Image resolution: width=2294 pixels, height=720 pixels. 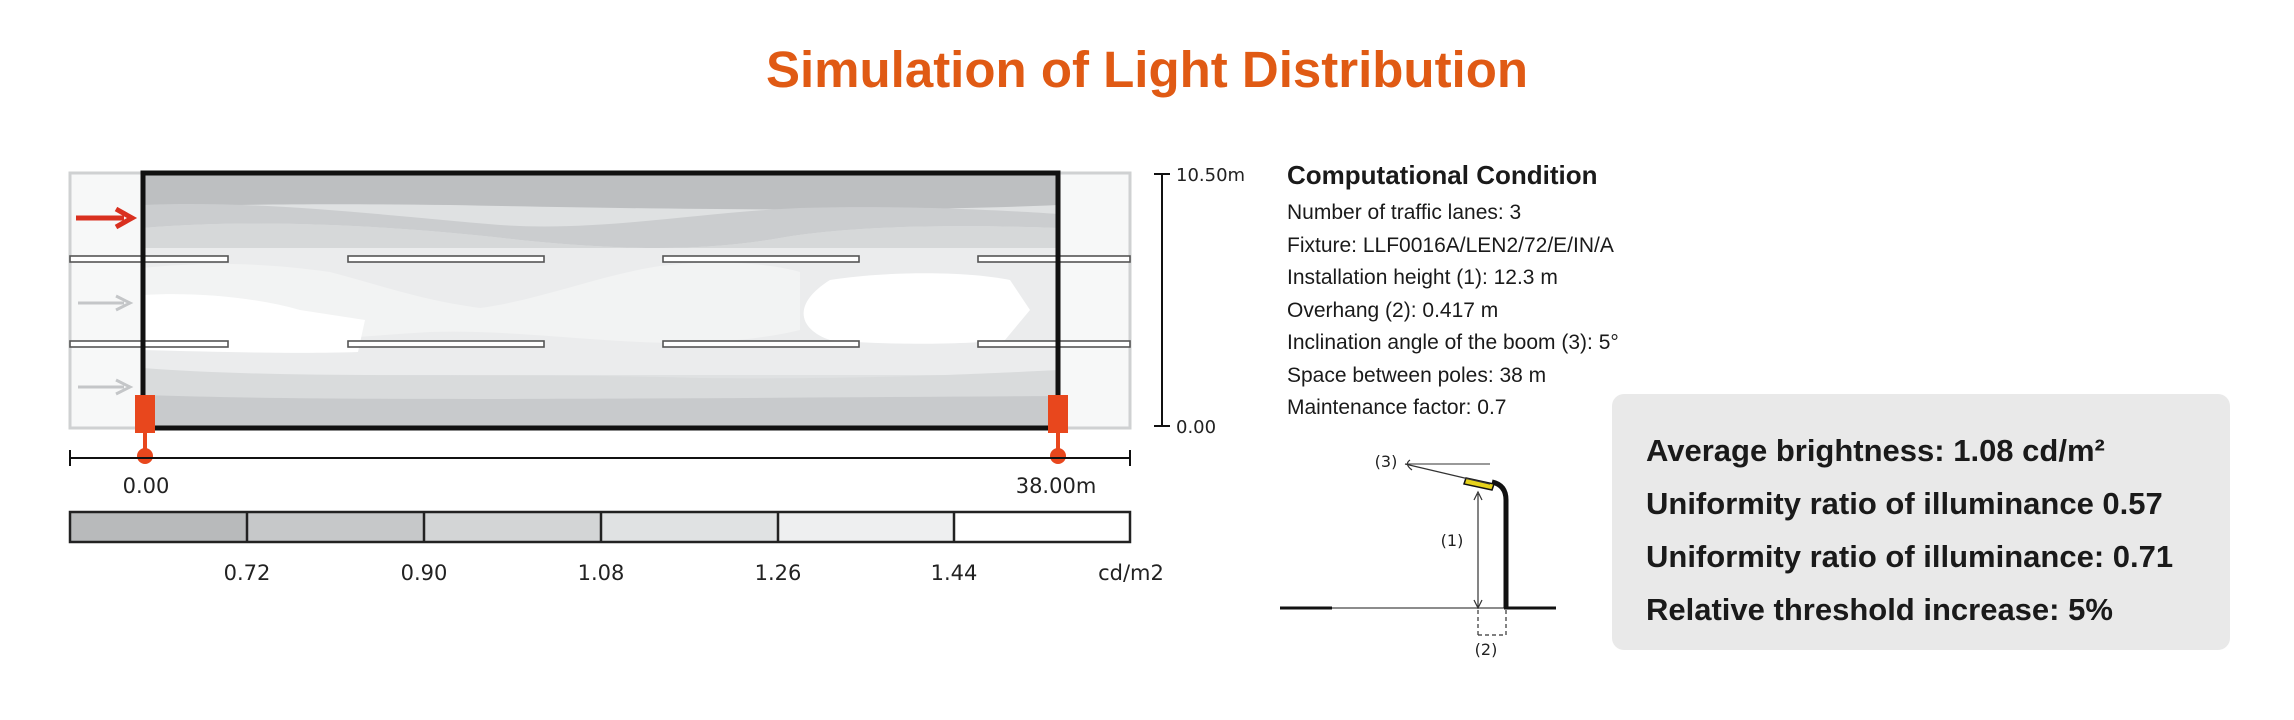 I want to click on condition-item: Inclination angle of the boom (3): 5°, so click(x=1453, y=342).